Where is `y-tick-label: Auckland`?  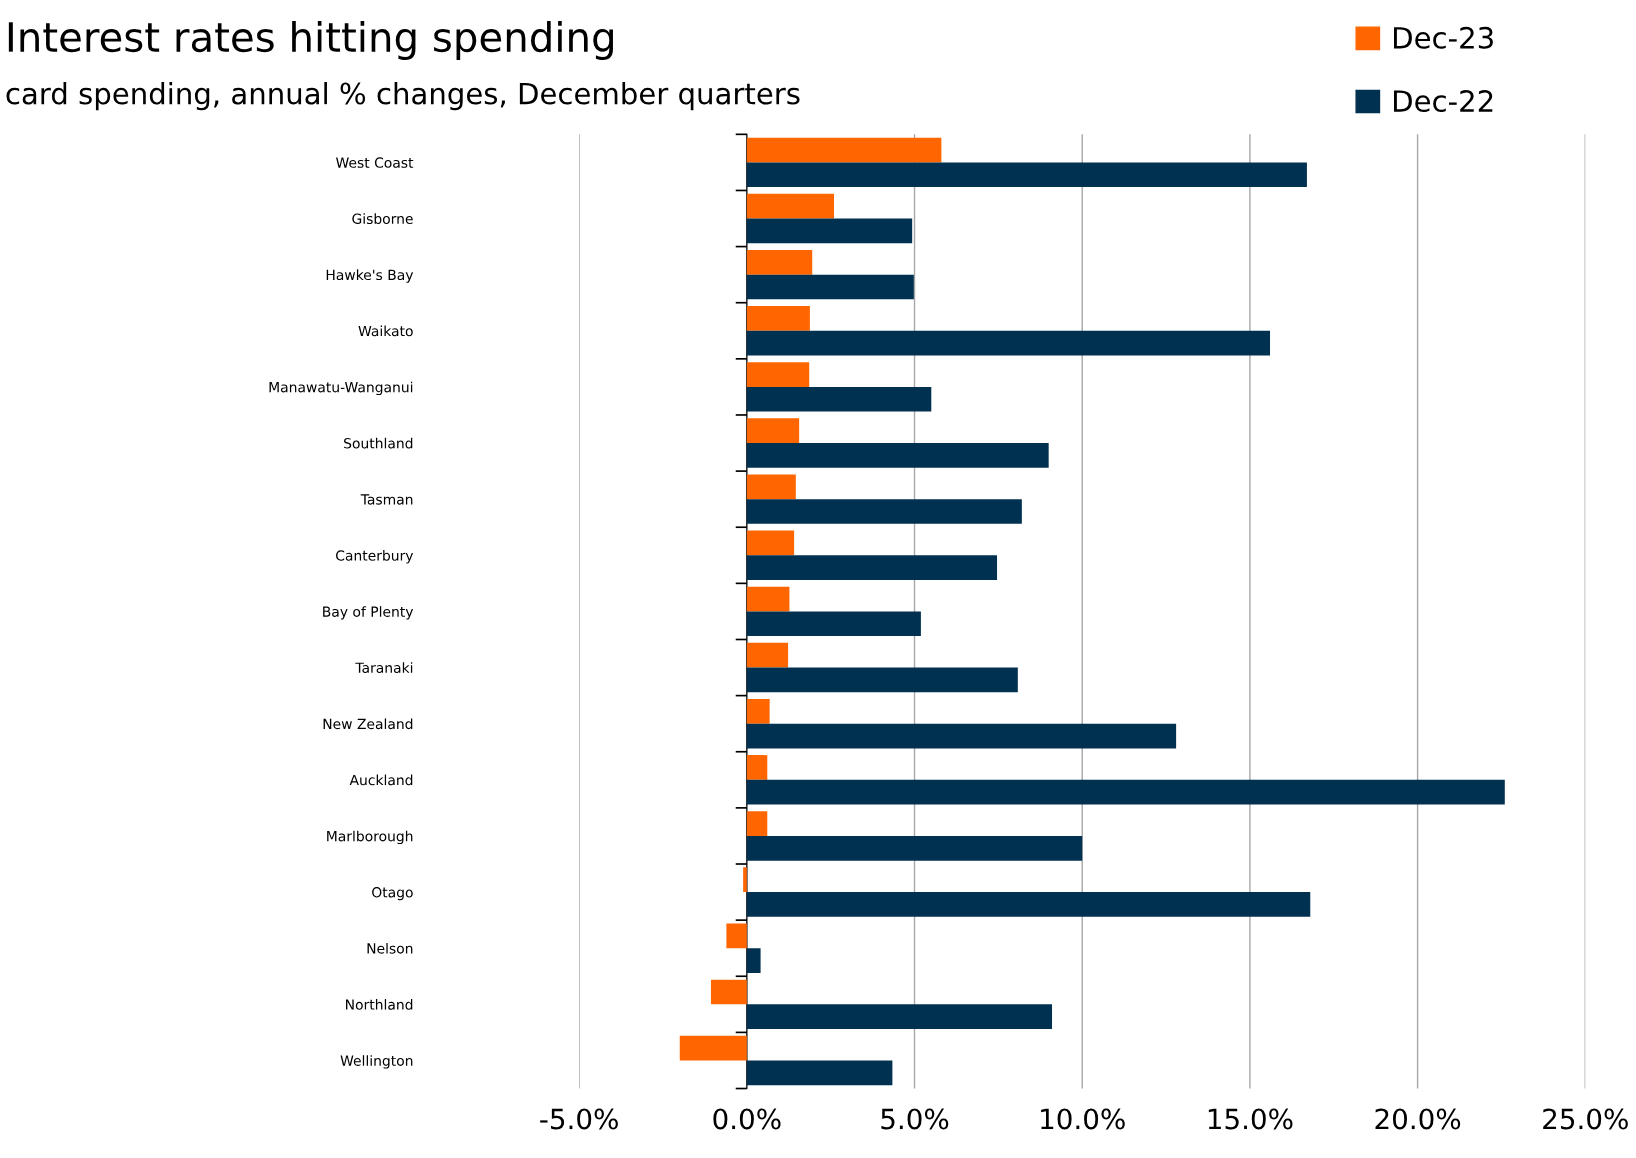
y-tick-label: Auckland is located at coordinates (381, 780).